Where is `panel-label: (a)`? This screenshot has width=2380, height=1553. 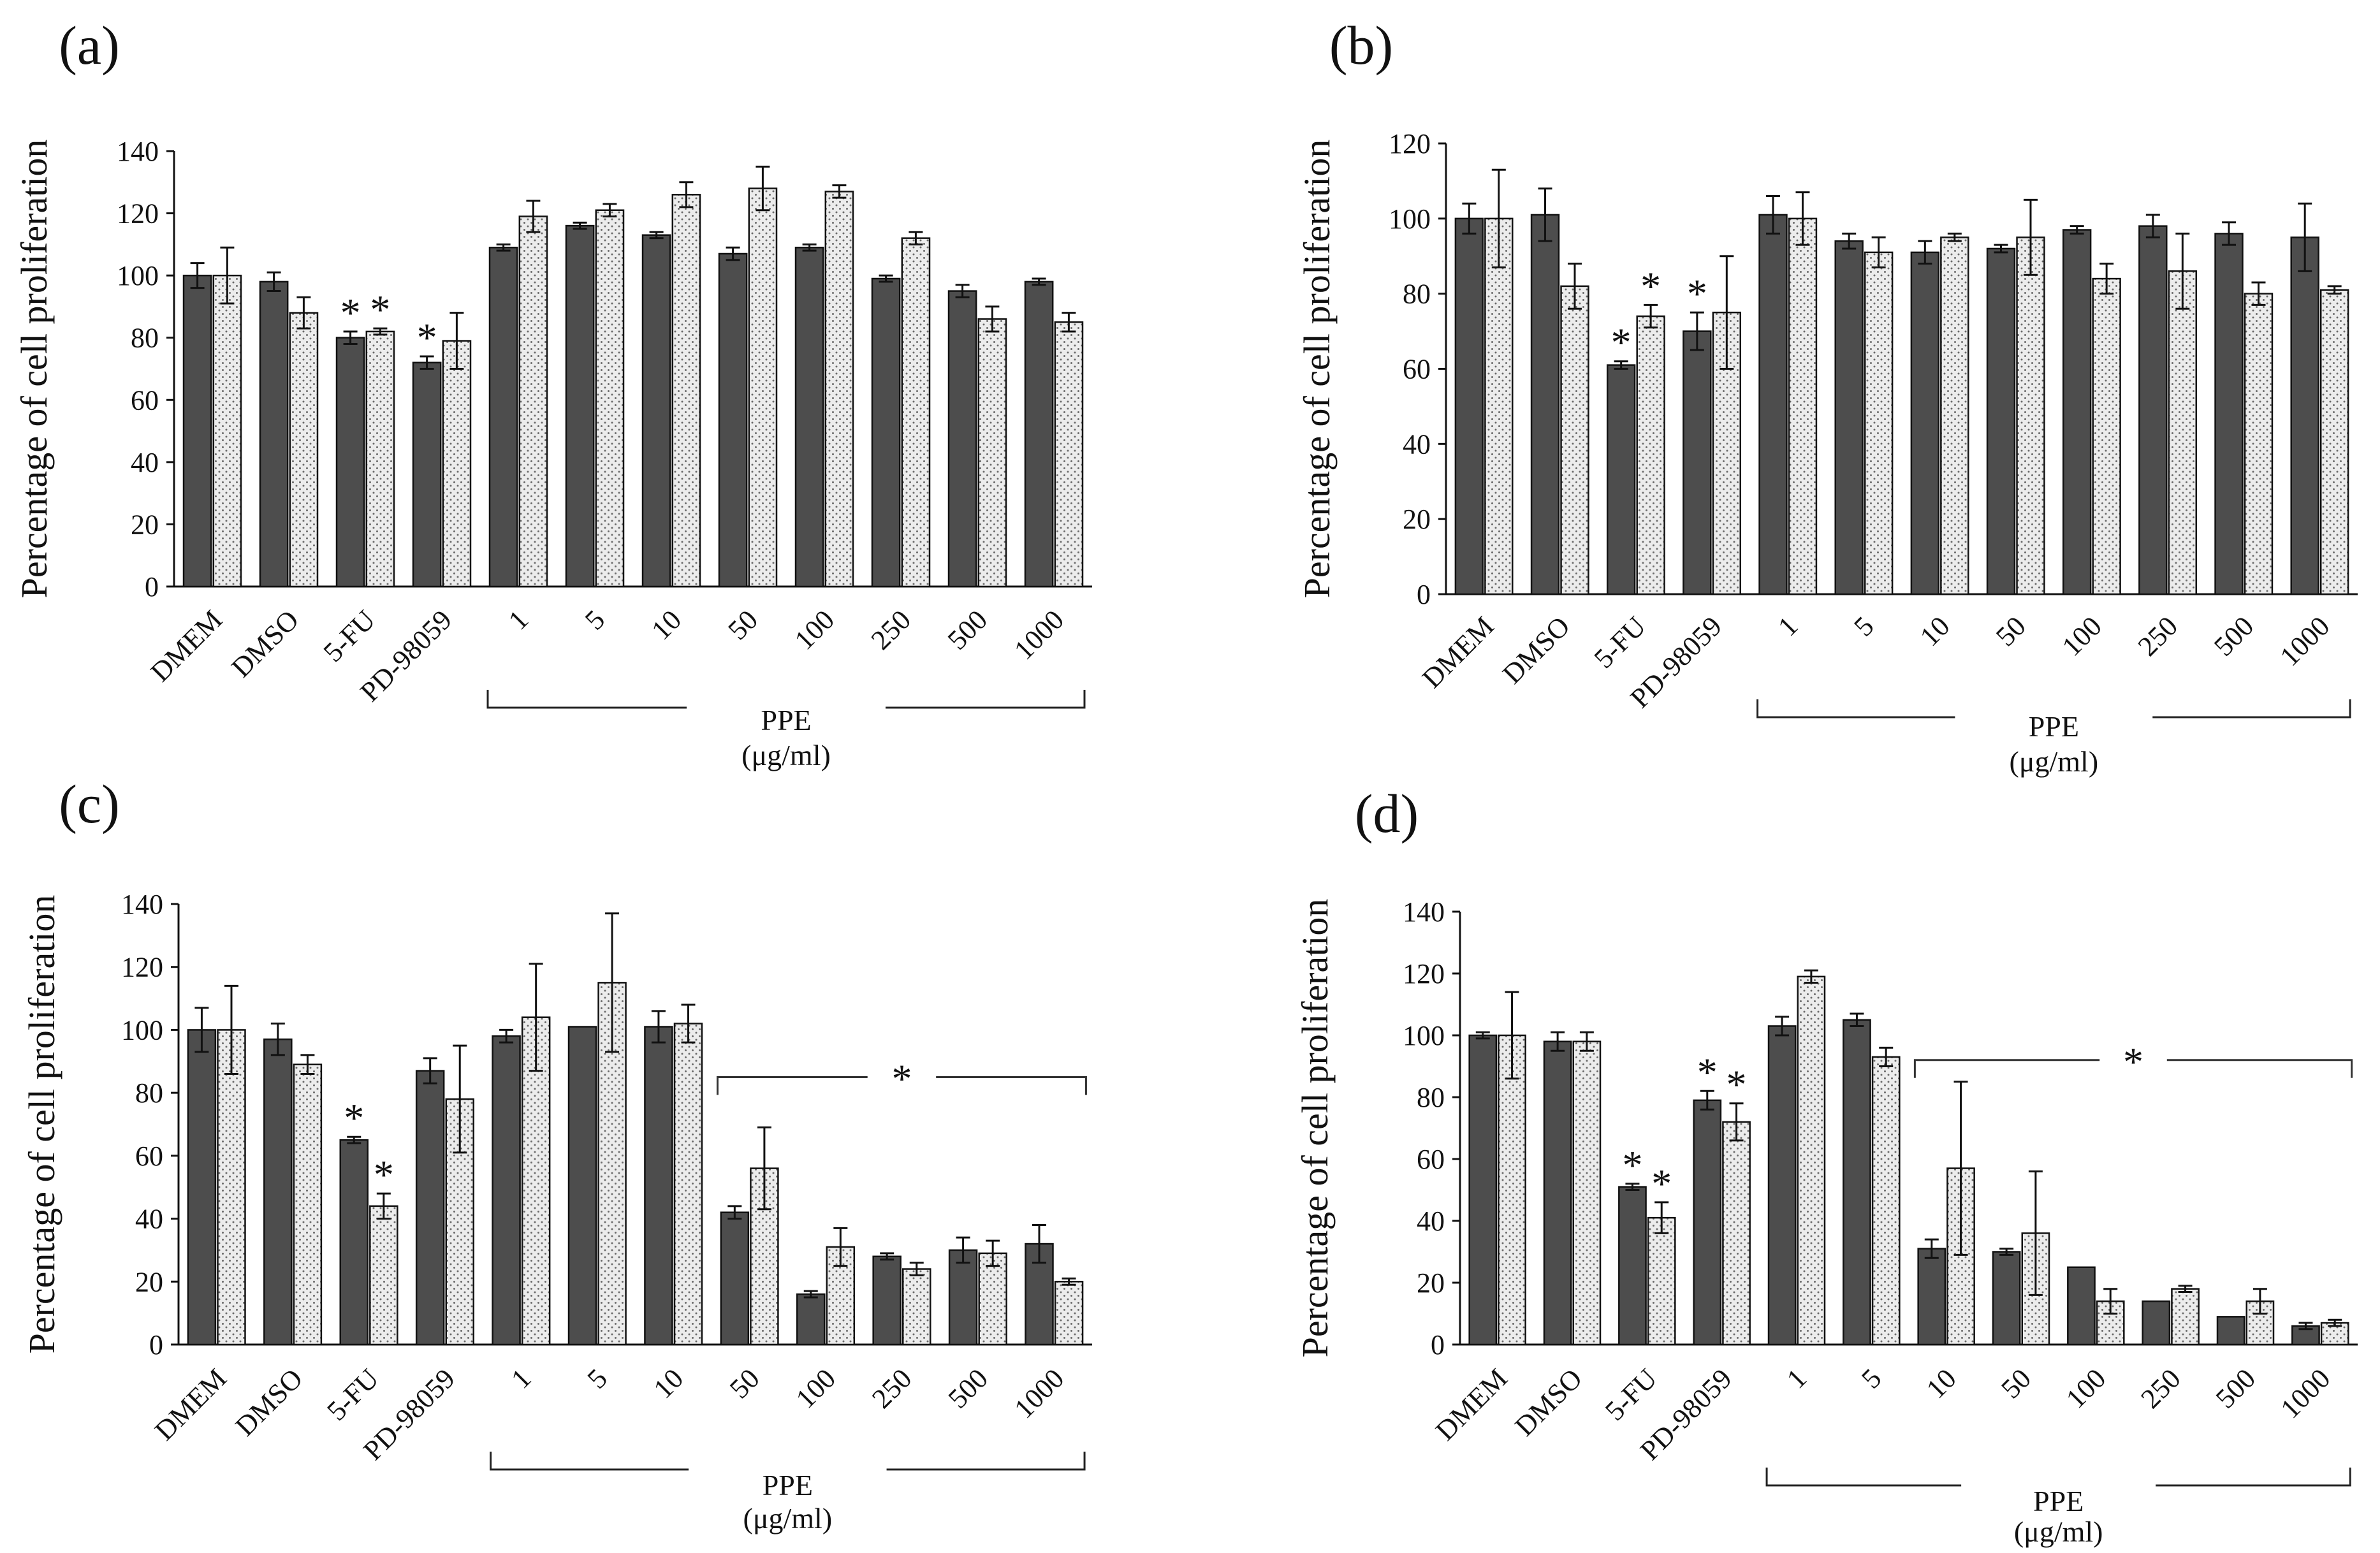 panel-label: (a) is located at coordinates (89, 45).